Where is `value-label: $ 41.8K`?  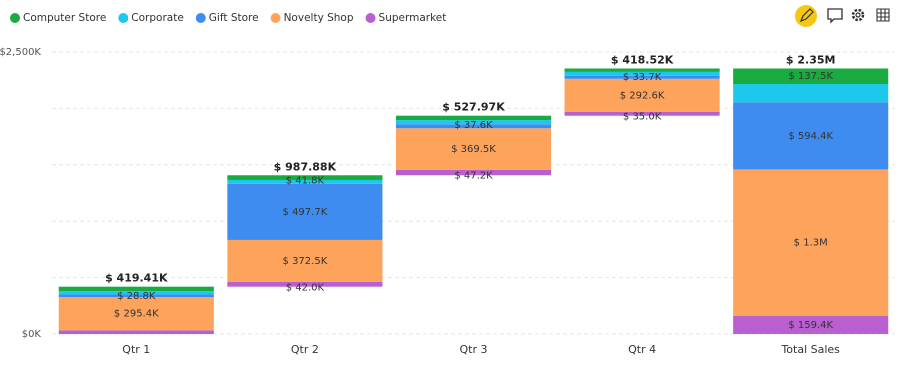 value-label: $ 41.8K is located at coordinates (305, 181).